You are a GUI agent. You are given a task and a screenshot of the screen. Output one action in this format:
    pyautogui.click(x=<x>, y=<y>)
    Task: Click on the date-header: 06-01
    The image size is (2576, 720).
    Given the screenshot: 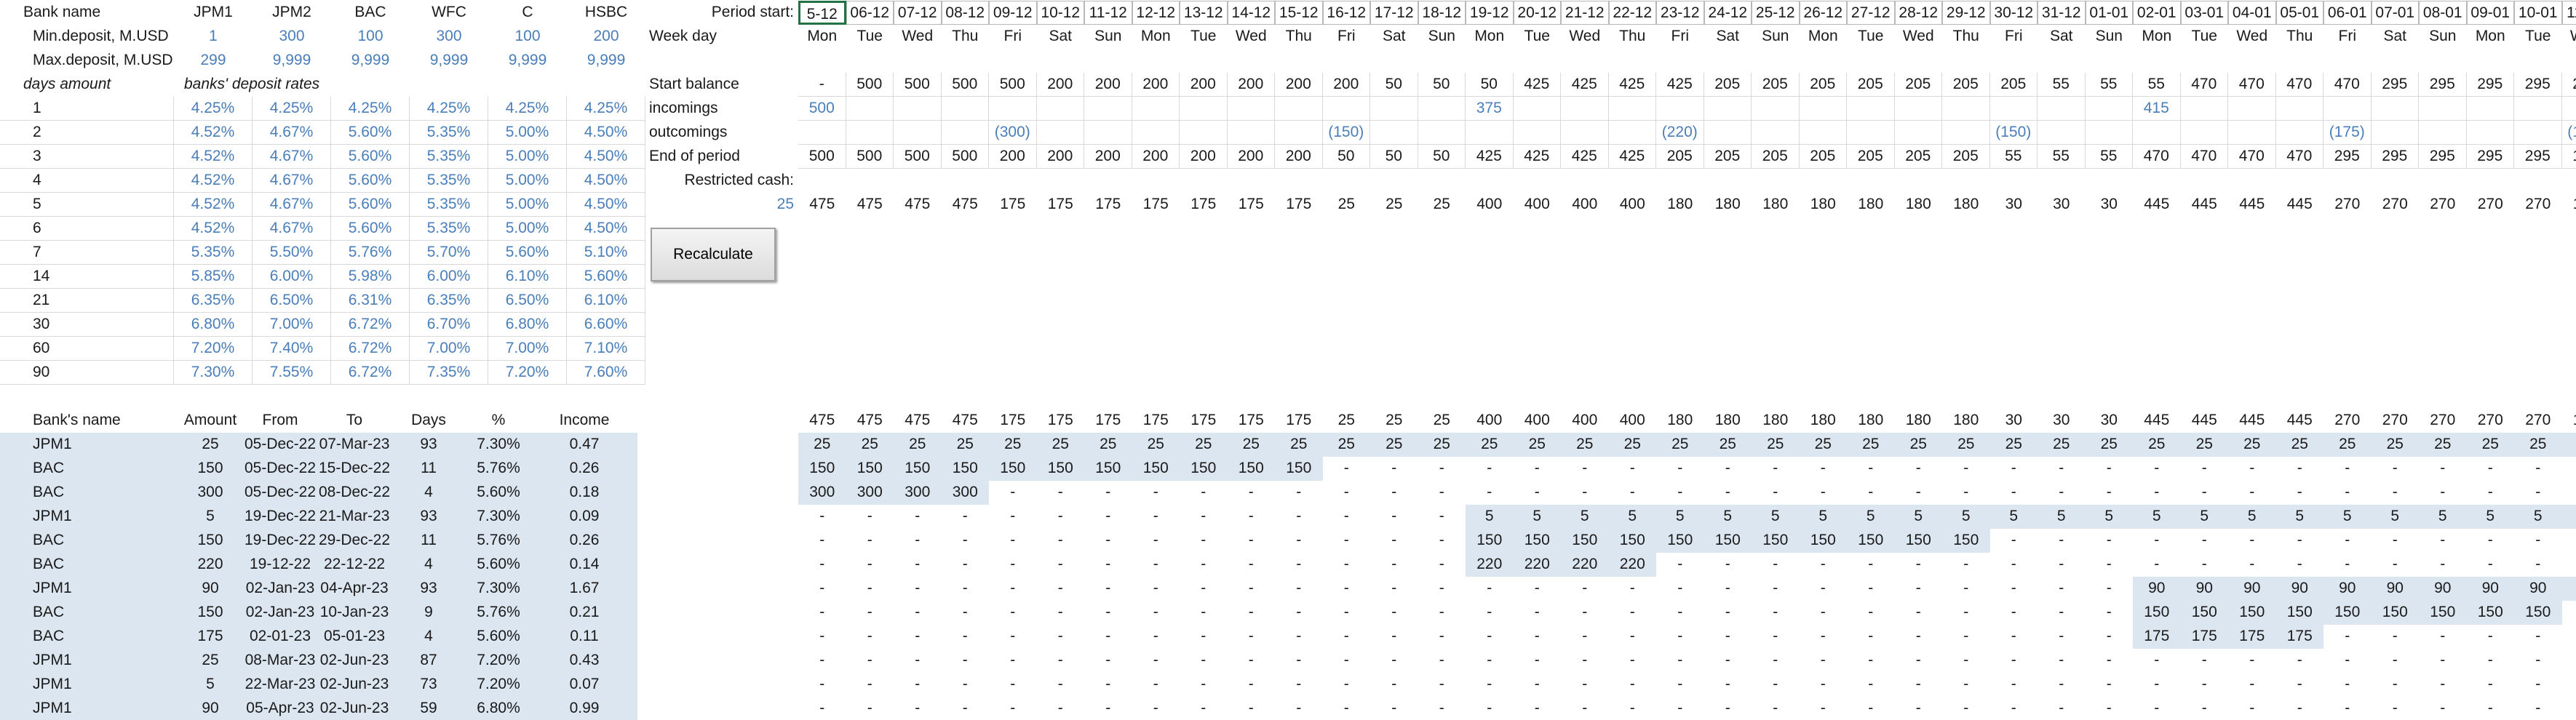 What is the action you would take?
    pyautogui.click(x=2347, y=13)
    